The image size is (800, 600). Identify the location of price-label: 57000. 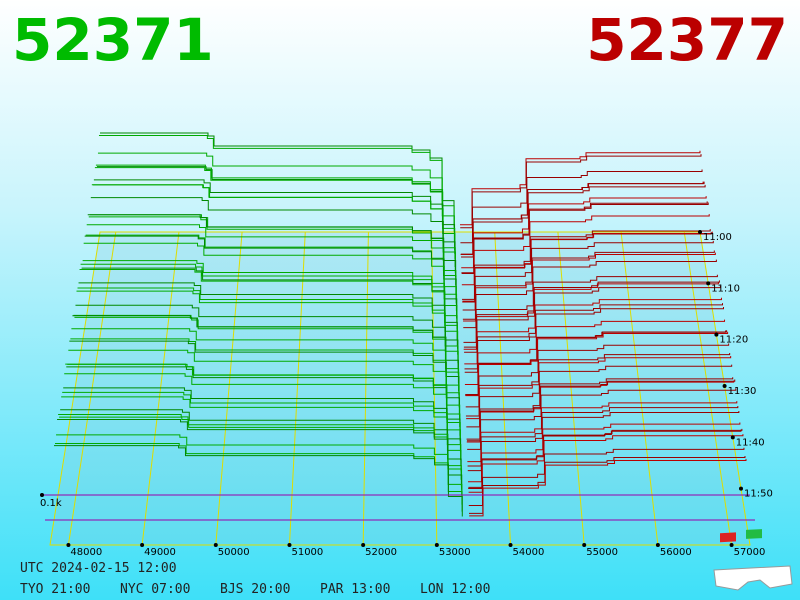
(750, 552).